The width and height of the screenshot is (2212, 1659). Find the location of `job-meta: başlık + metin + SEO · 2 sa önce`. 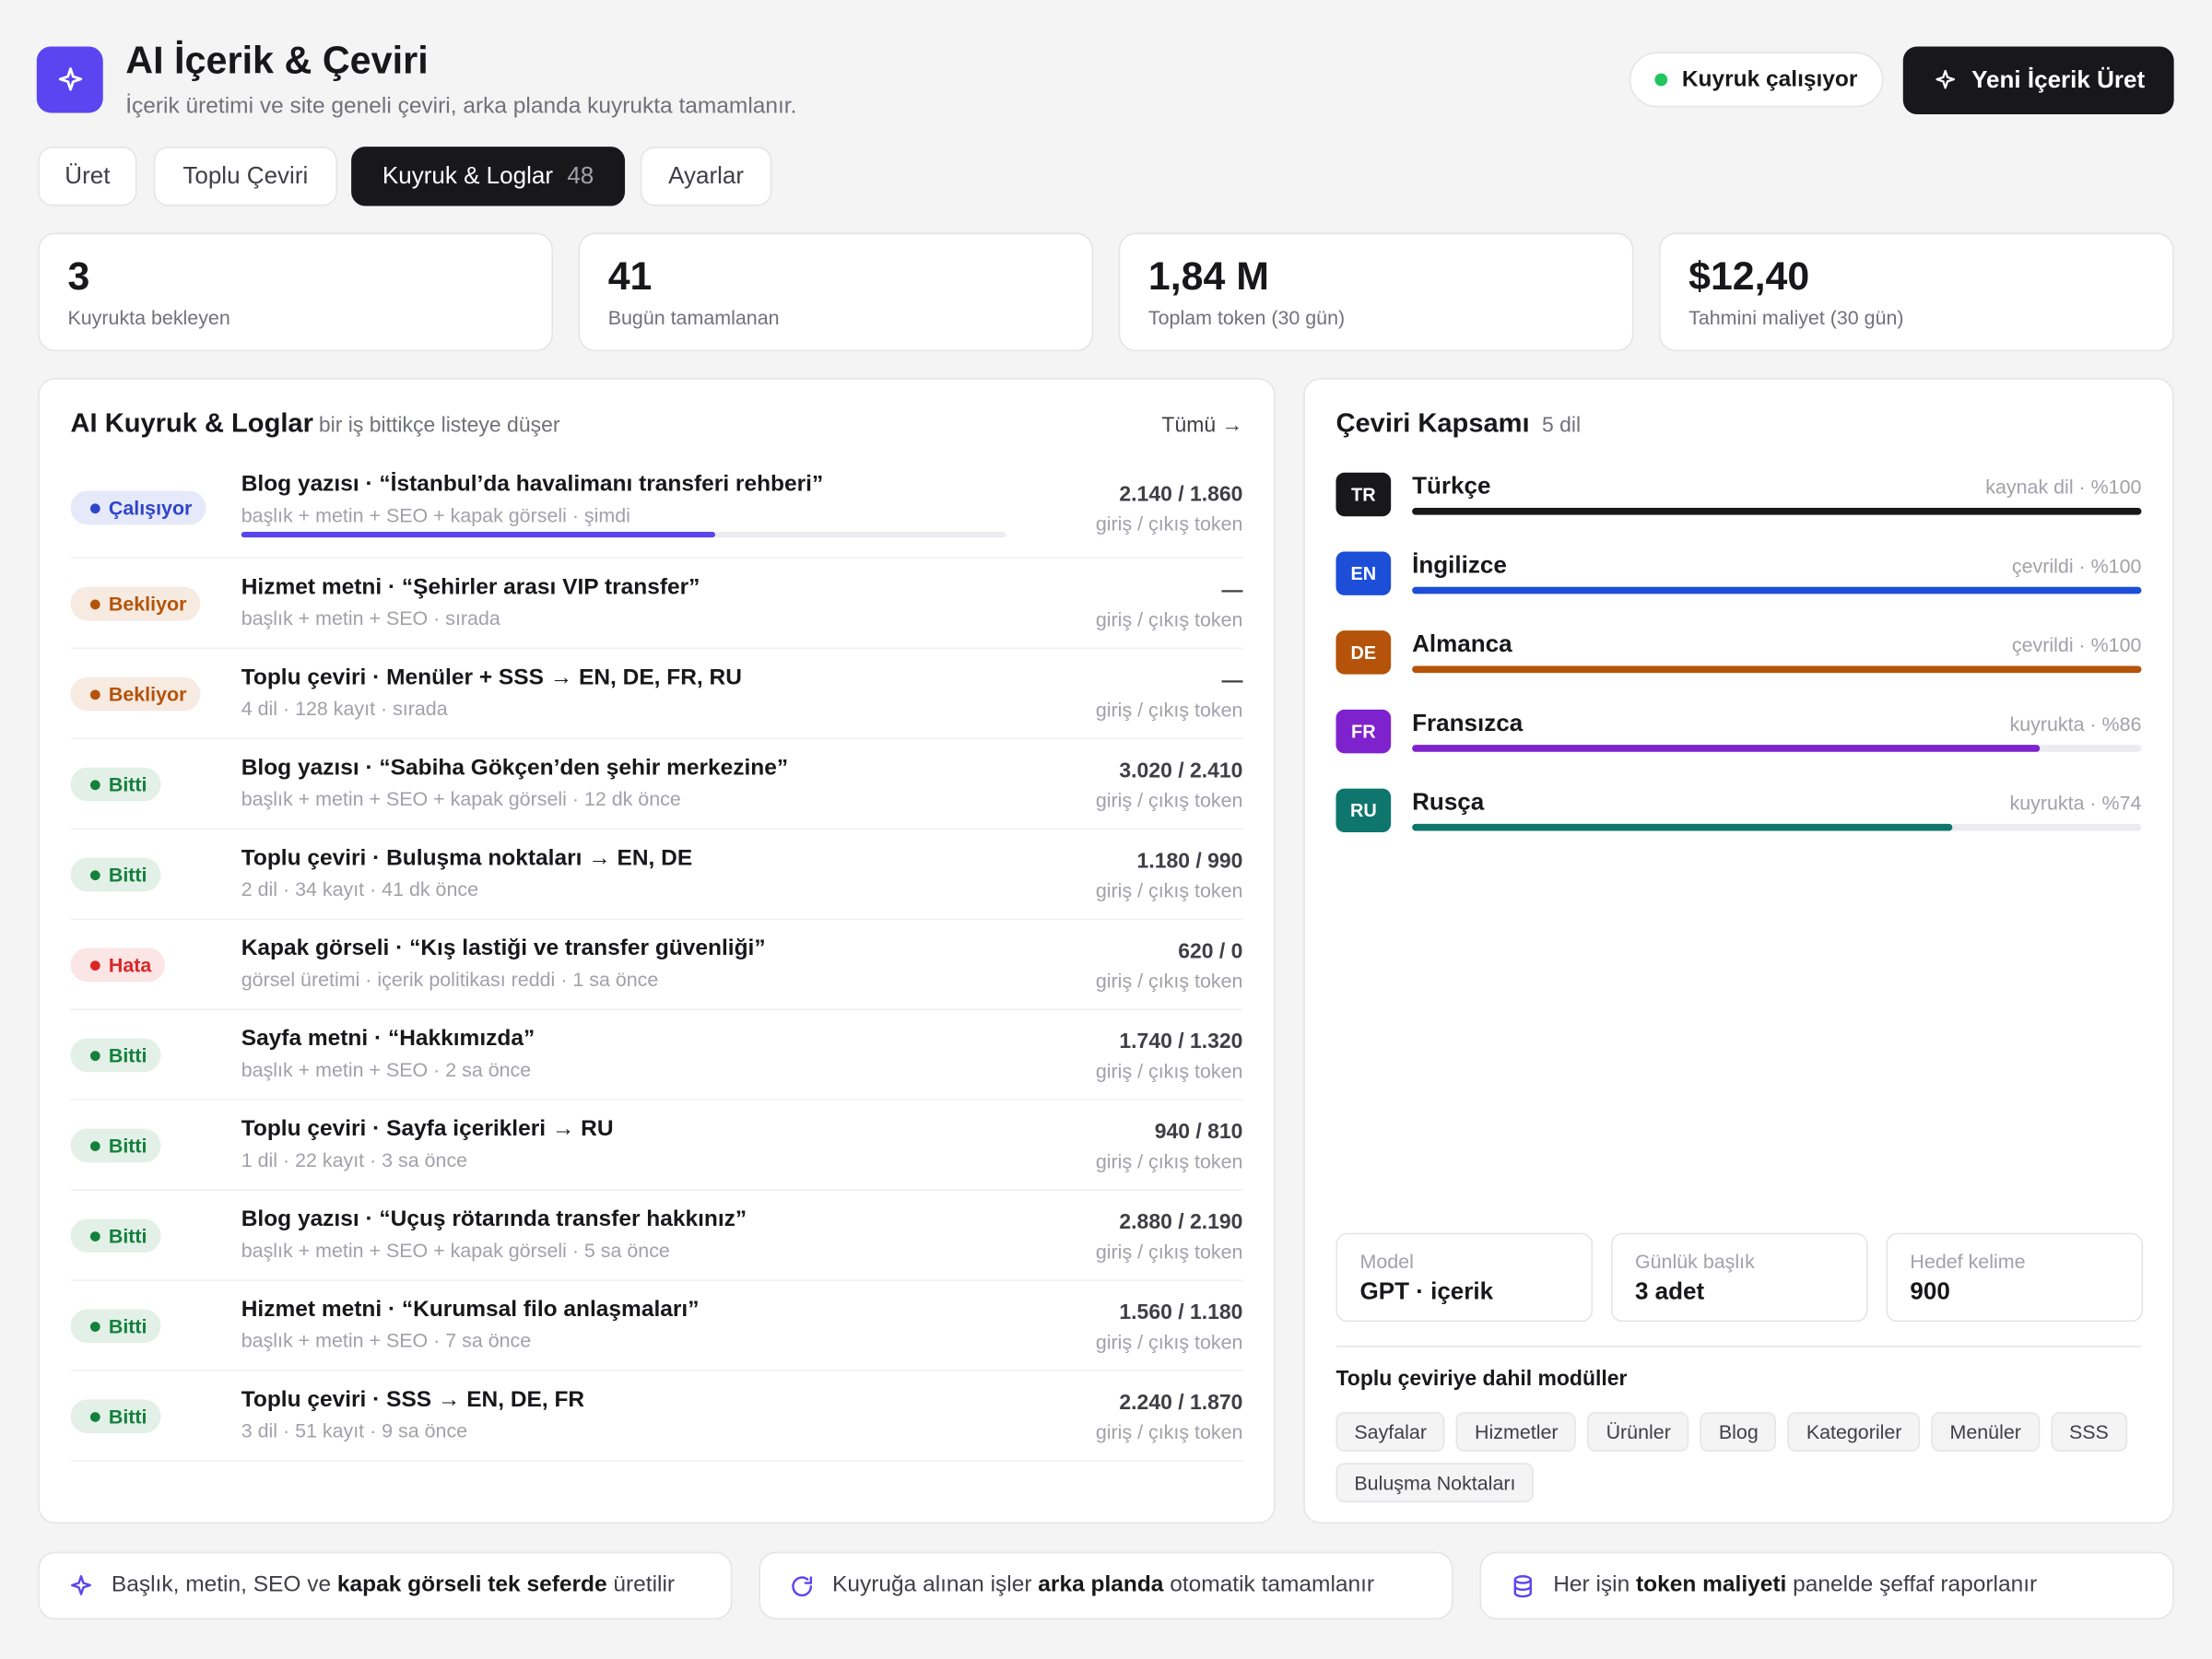

job-meta: başlık + metin + SEO · 2 sa önce is located at coordinates (386, 1069).